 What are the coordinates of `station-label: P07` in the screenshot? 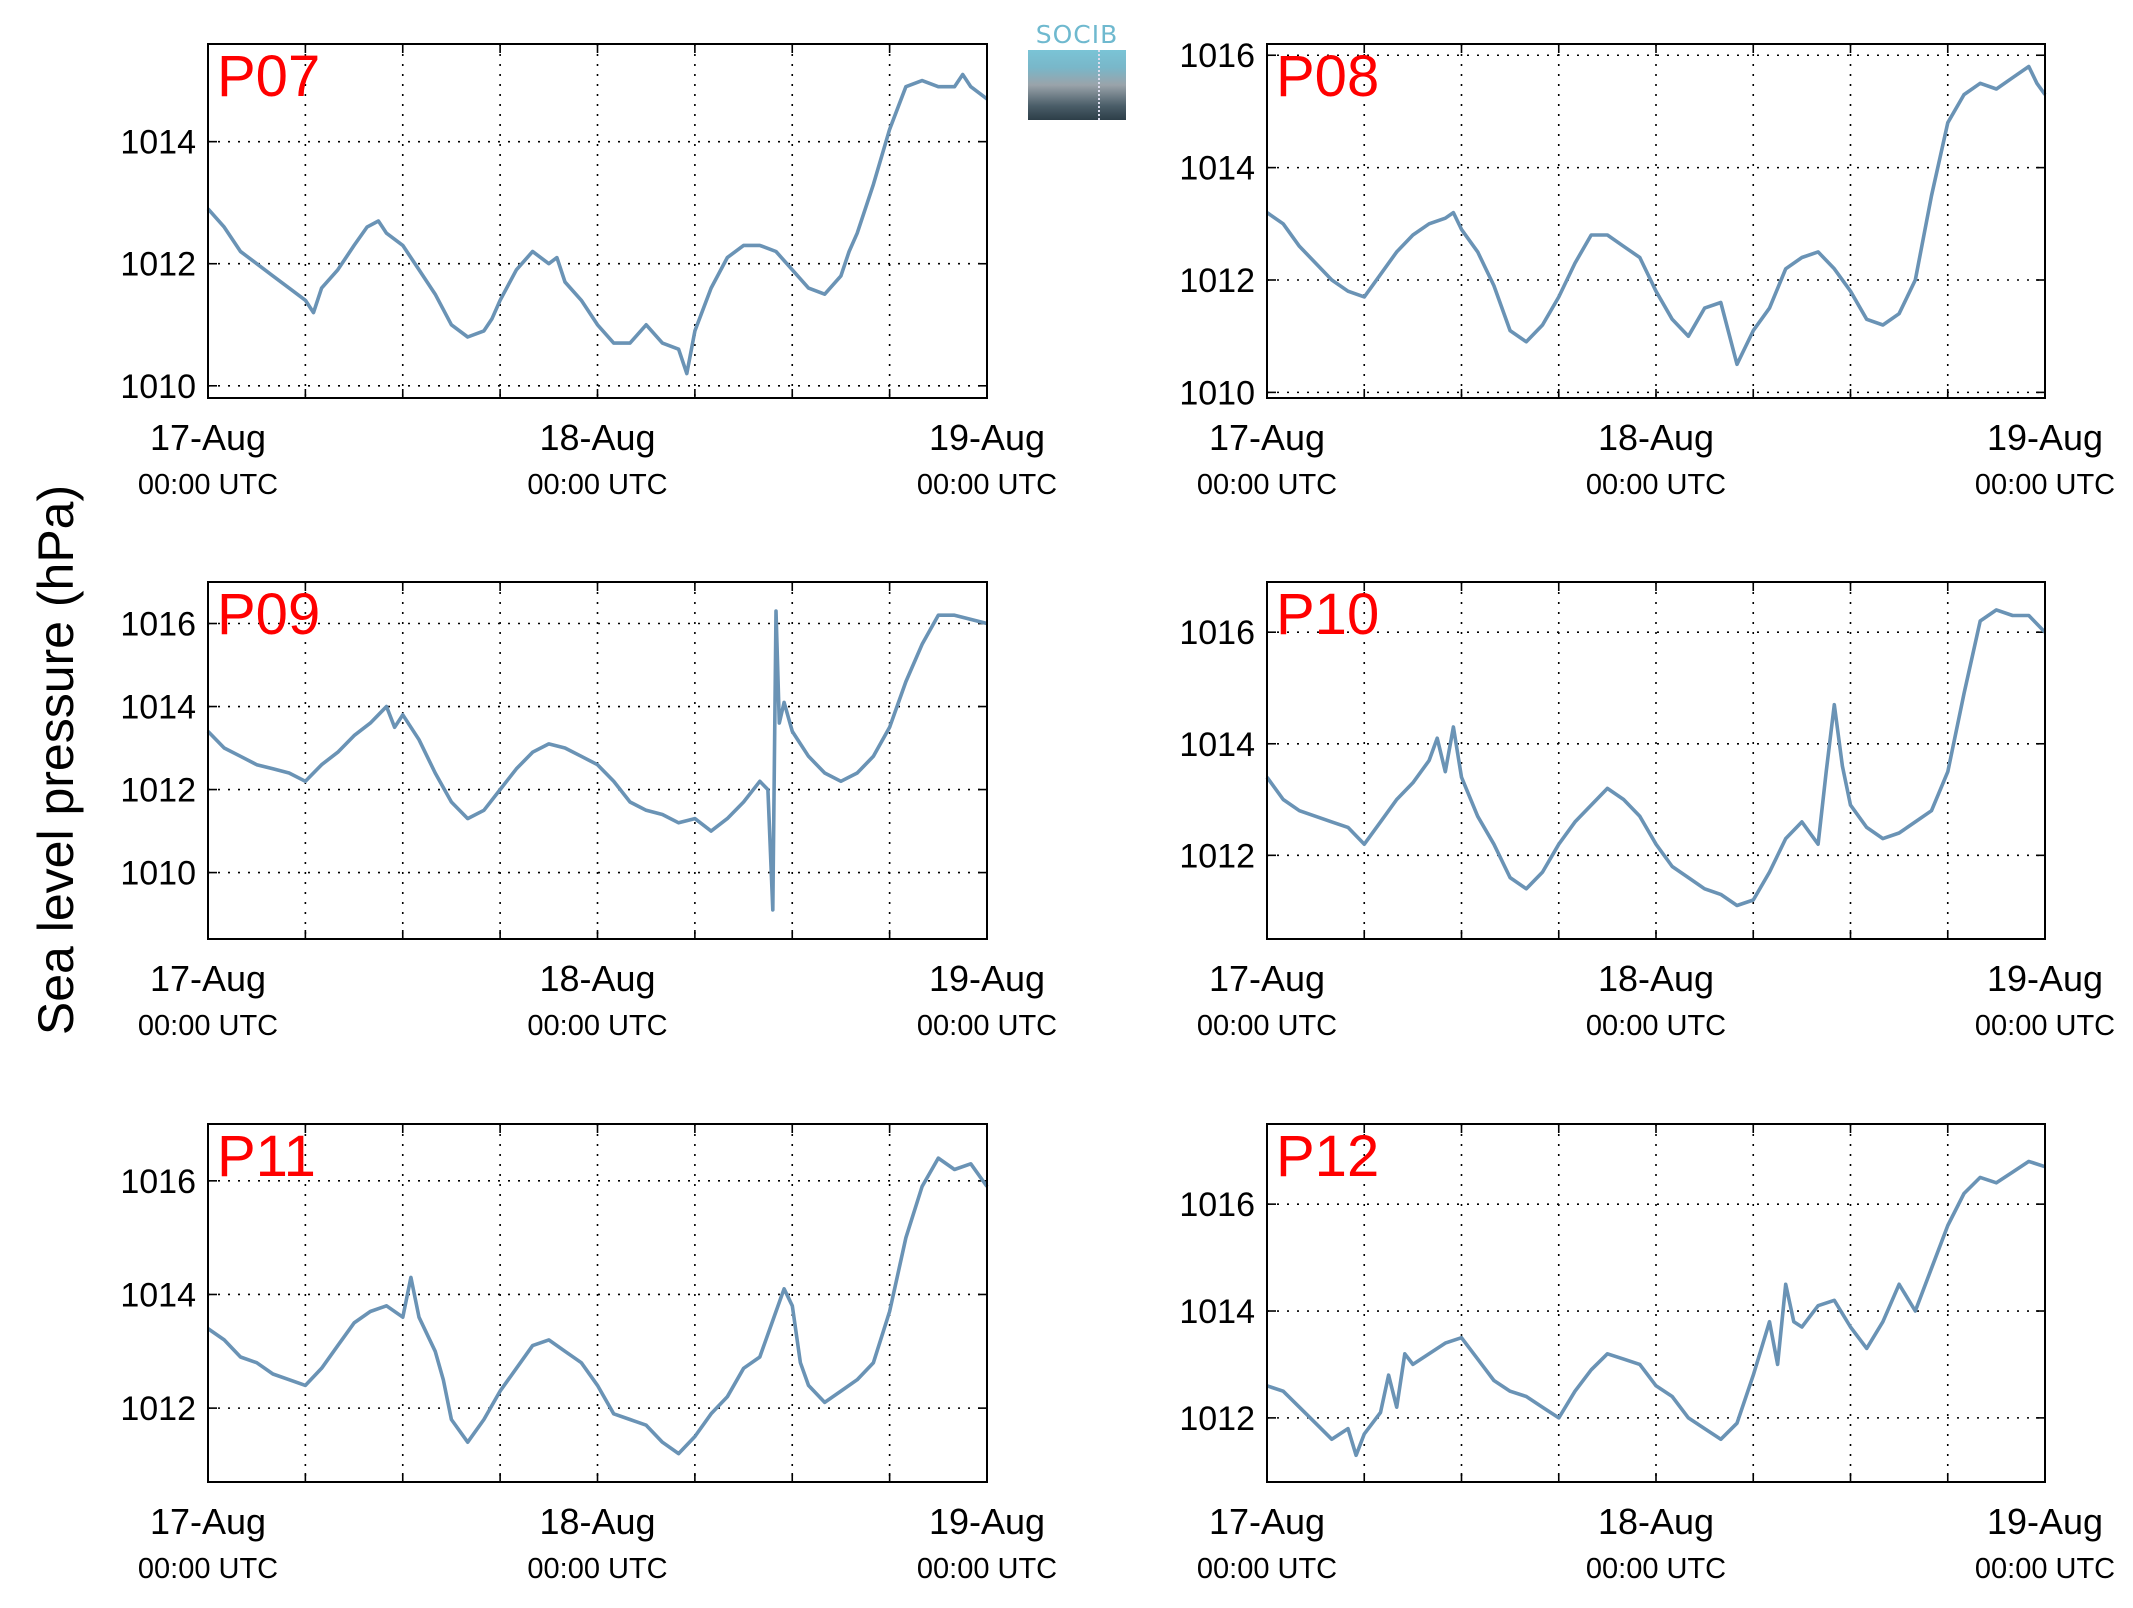 It's located at (268, 76).